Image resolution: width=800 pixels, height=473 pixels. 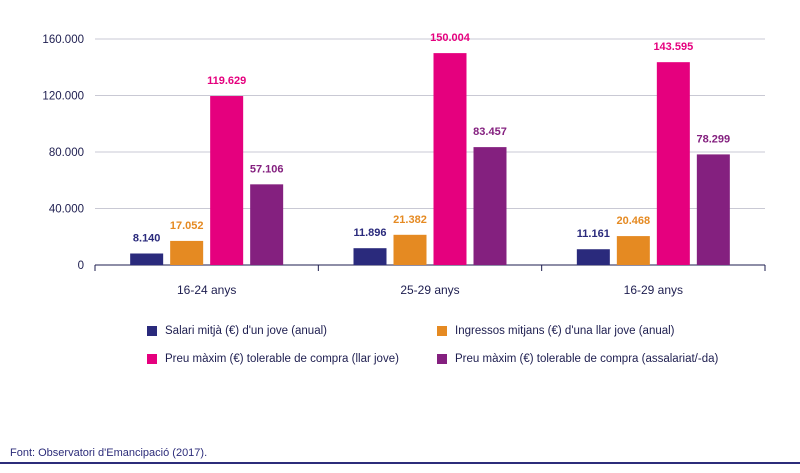 What do you see at coordinates (673, 47) in the screenshot?
I see `data-label: 143.595` at bounding box center [673, 47].